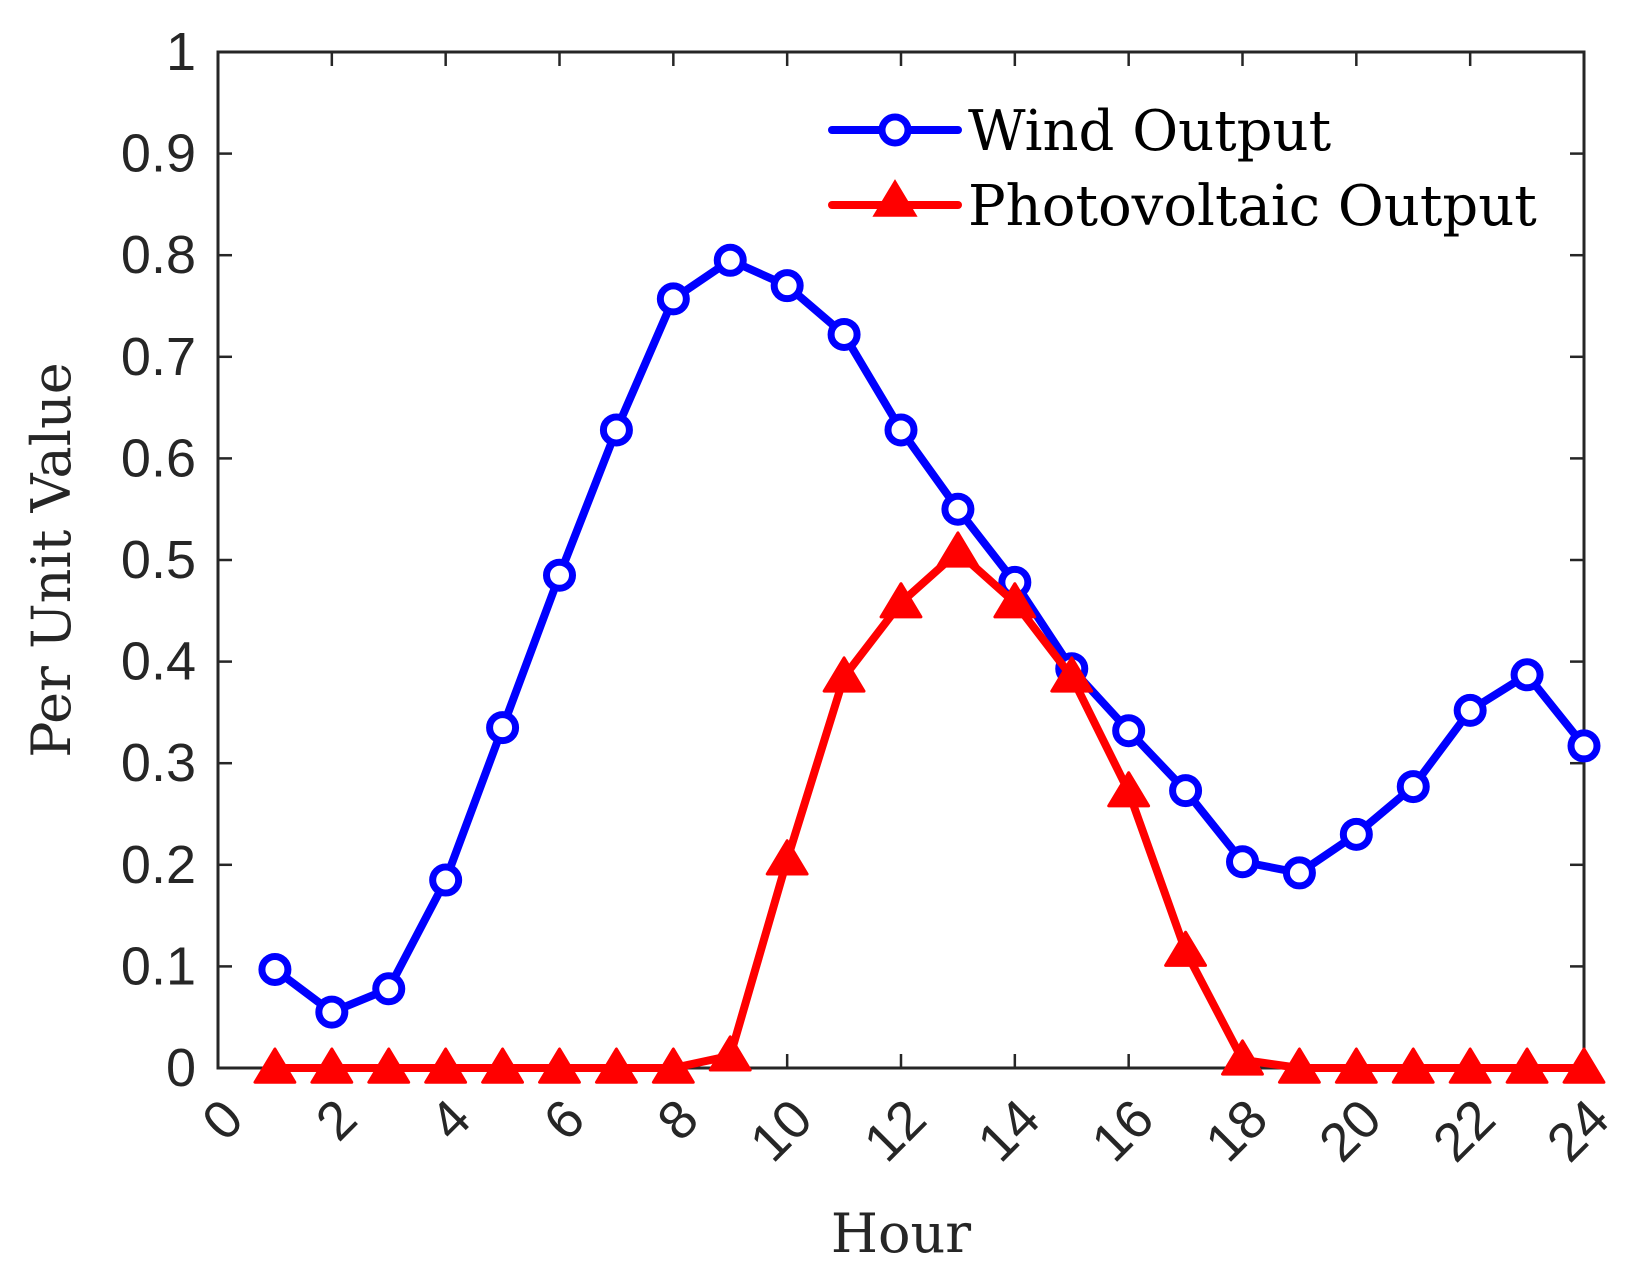  Describe the element at coordinates (158, 357) in the screenshot. I see `y-tick-label: 0.7` at that location.